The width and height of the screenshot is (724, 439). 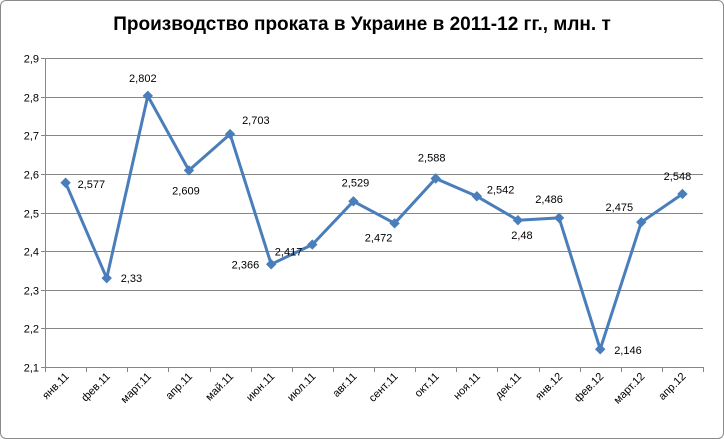 What do you see at coordinates (678, 177) in the screenshot?
I see `data-label: 2,548` at bounding box center [678, 177].